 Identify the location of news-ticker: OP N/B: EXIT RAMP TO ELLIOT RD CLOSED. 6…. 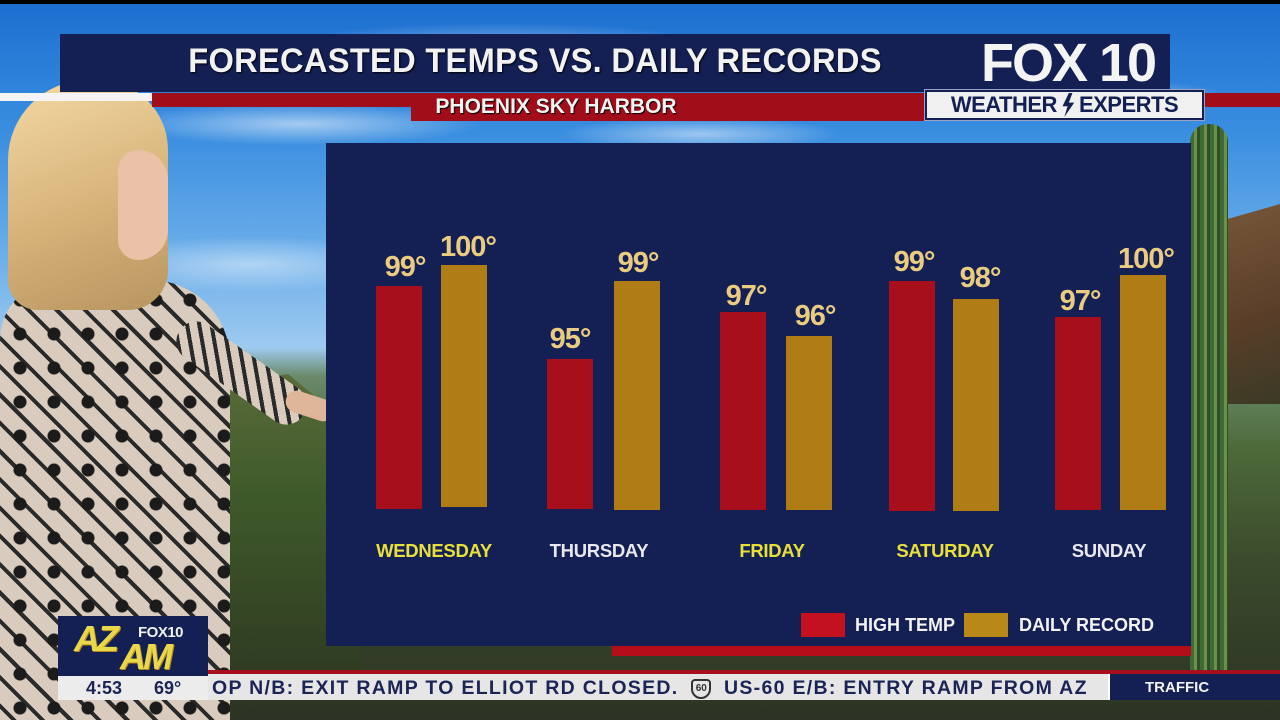
(658, 687).